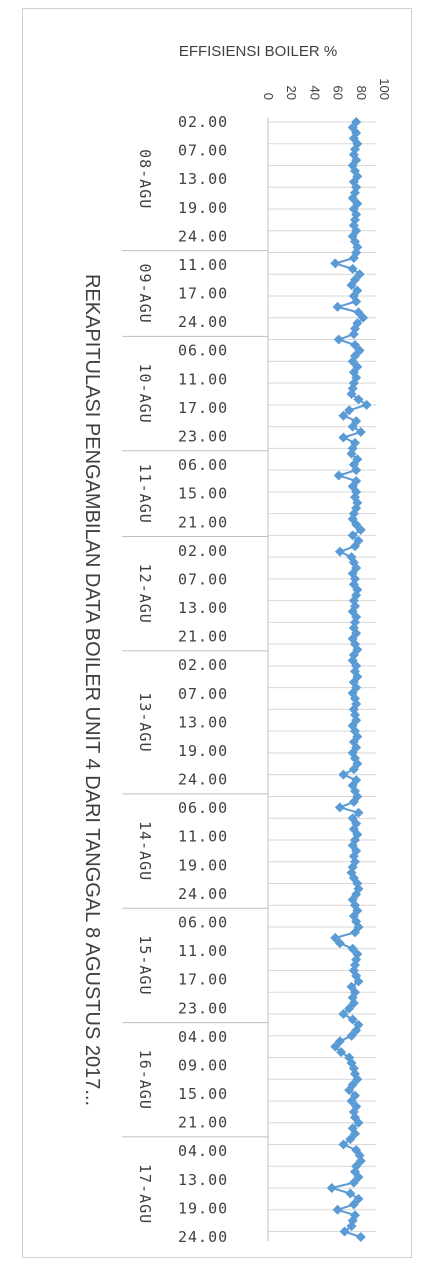 This screenshot has height=1268, width=434. I want to click on y-tick-label: 60, so click(338, 93).